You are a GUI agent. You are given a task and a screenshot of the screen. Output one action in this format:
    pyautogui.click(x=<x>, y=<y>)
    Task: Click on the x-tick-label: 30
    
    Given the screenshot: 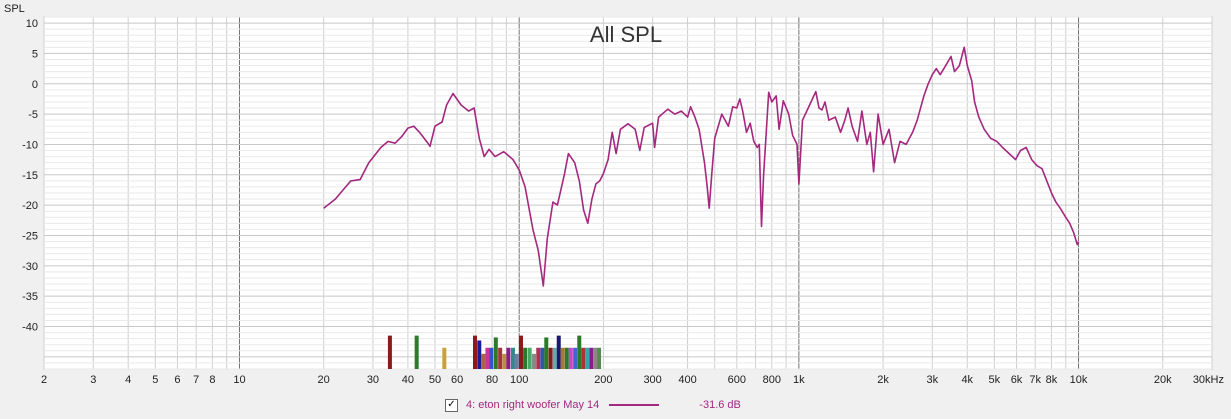 What is the action you would take?
    pyautogui.click(x=373, y=380)
    